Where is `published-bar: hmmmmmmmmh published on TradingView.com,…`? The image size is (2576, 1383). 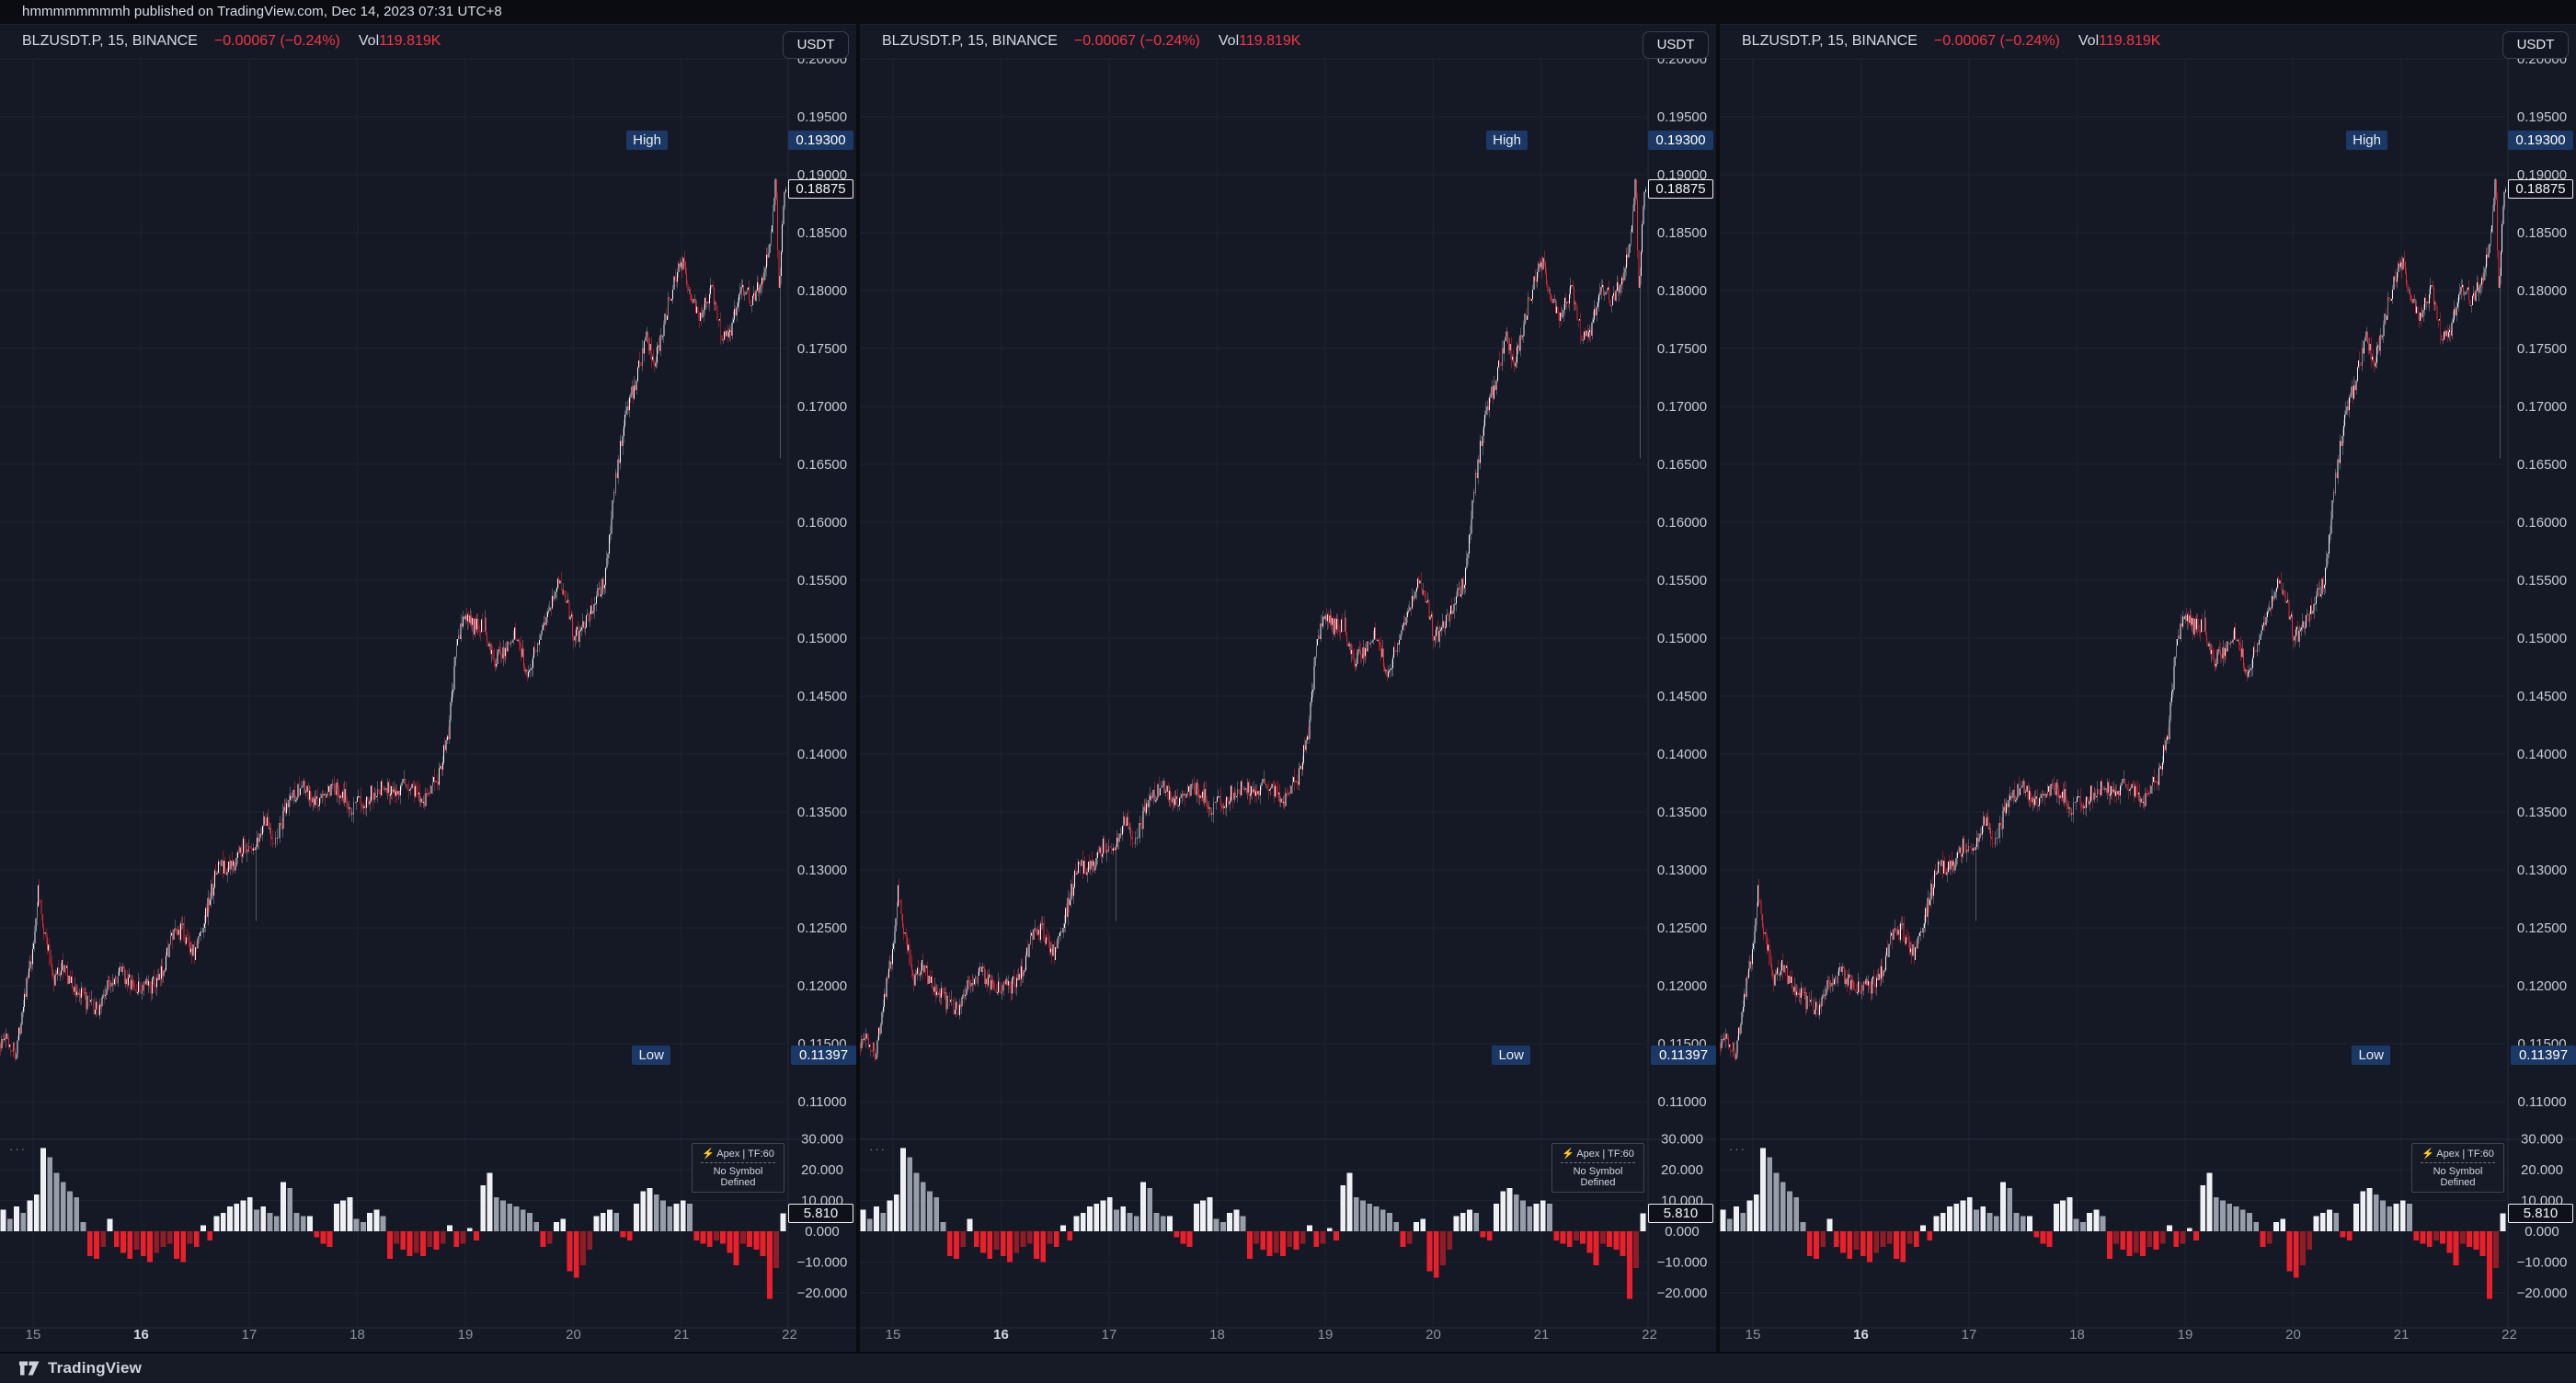
published-bar: hmmmmmmmmh published on TradingView.com,… is located at coordinates (1288, 12).